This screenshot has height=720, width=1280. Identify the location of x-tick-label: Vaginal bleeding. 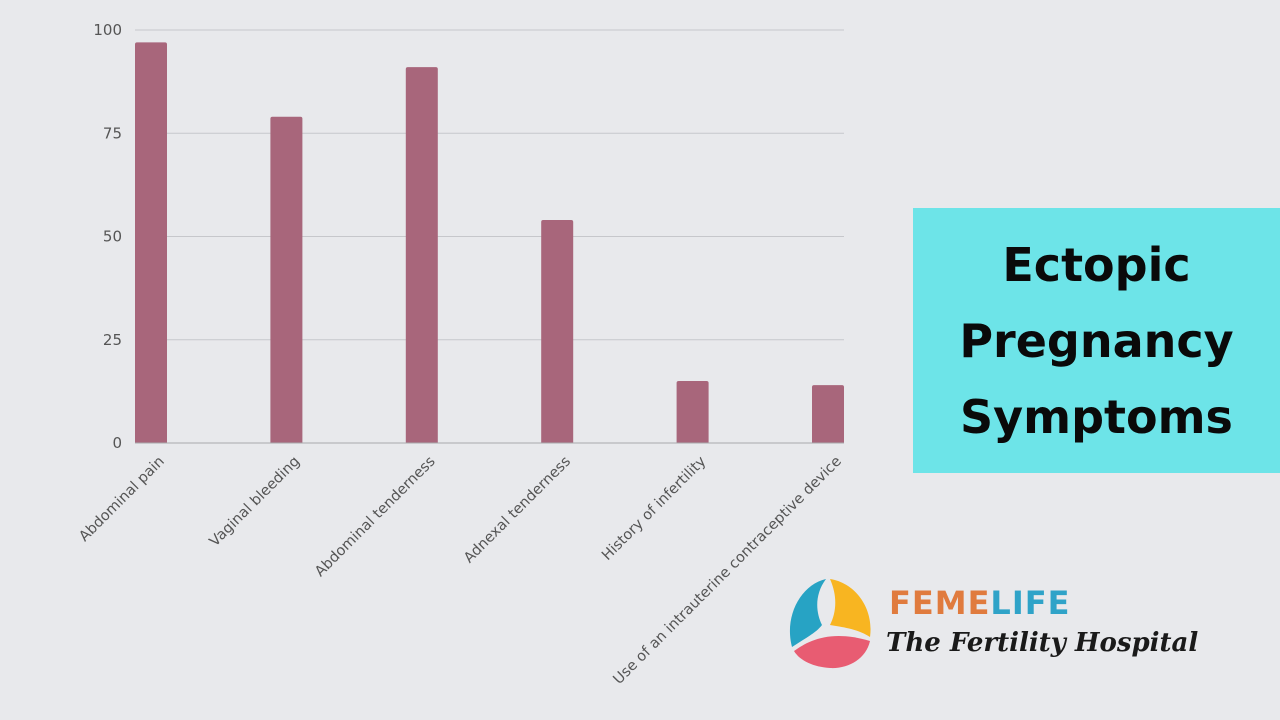
(255, 502).